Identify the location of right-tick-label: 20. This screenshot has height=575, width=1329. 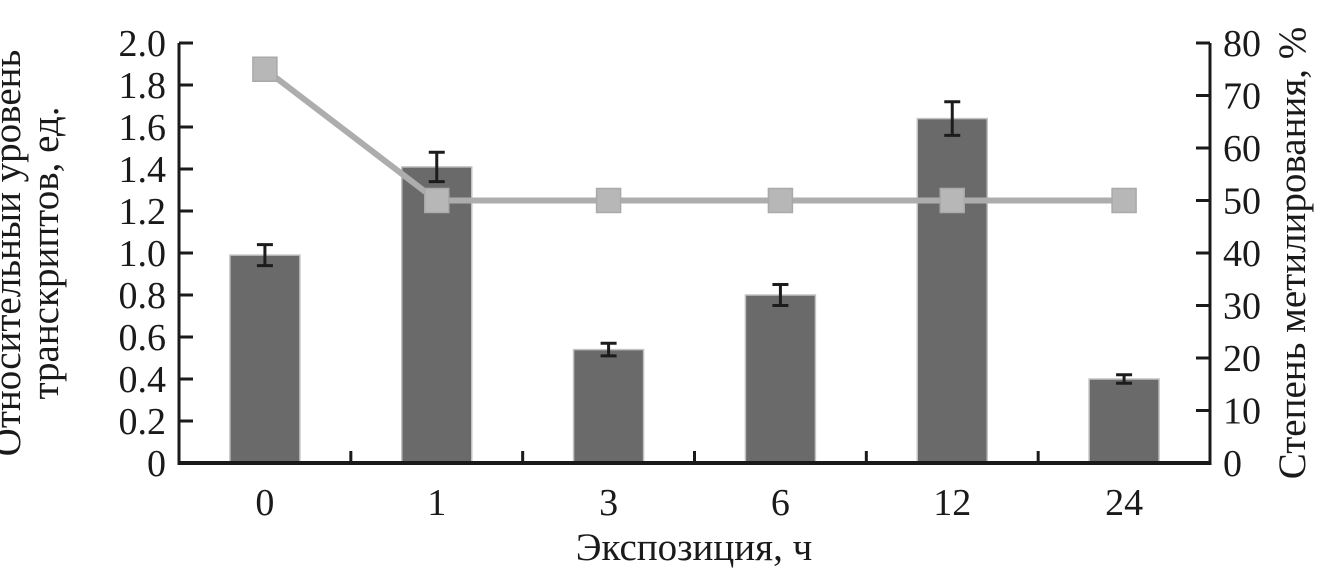
(1242, 359).